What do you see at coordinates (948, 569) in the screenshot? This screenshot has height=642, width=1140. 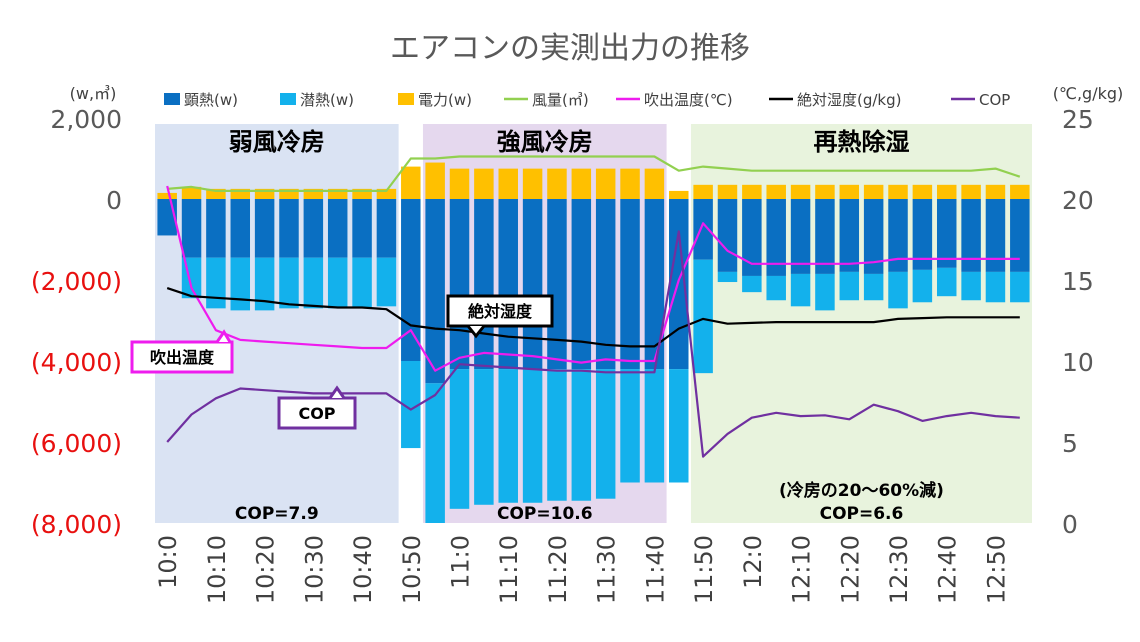 I see `x-tick-label: 12:40` at bounding box center [948, 569].